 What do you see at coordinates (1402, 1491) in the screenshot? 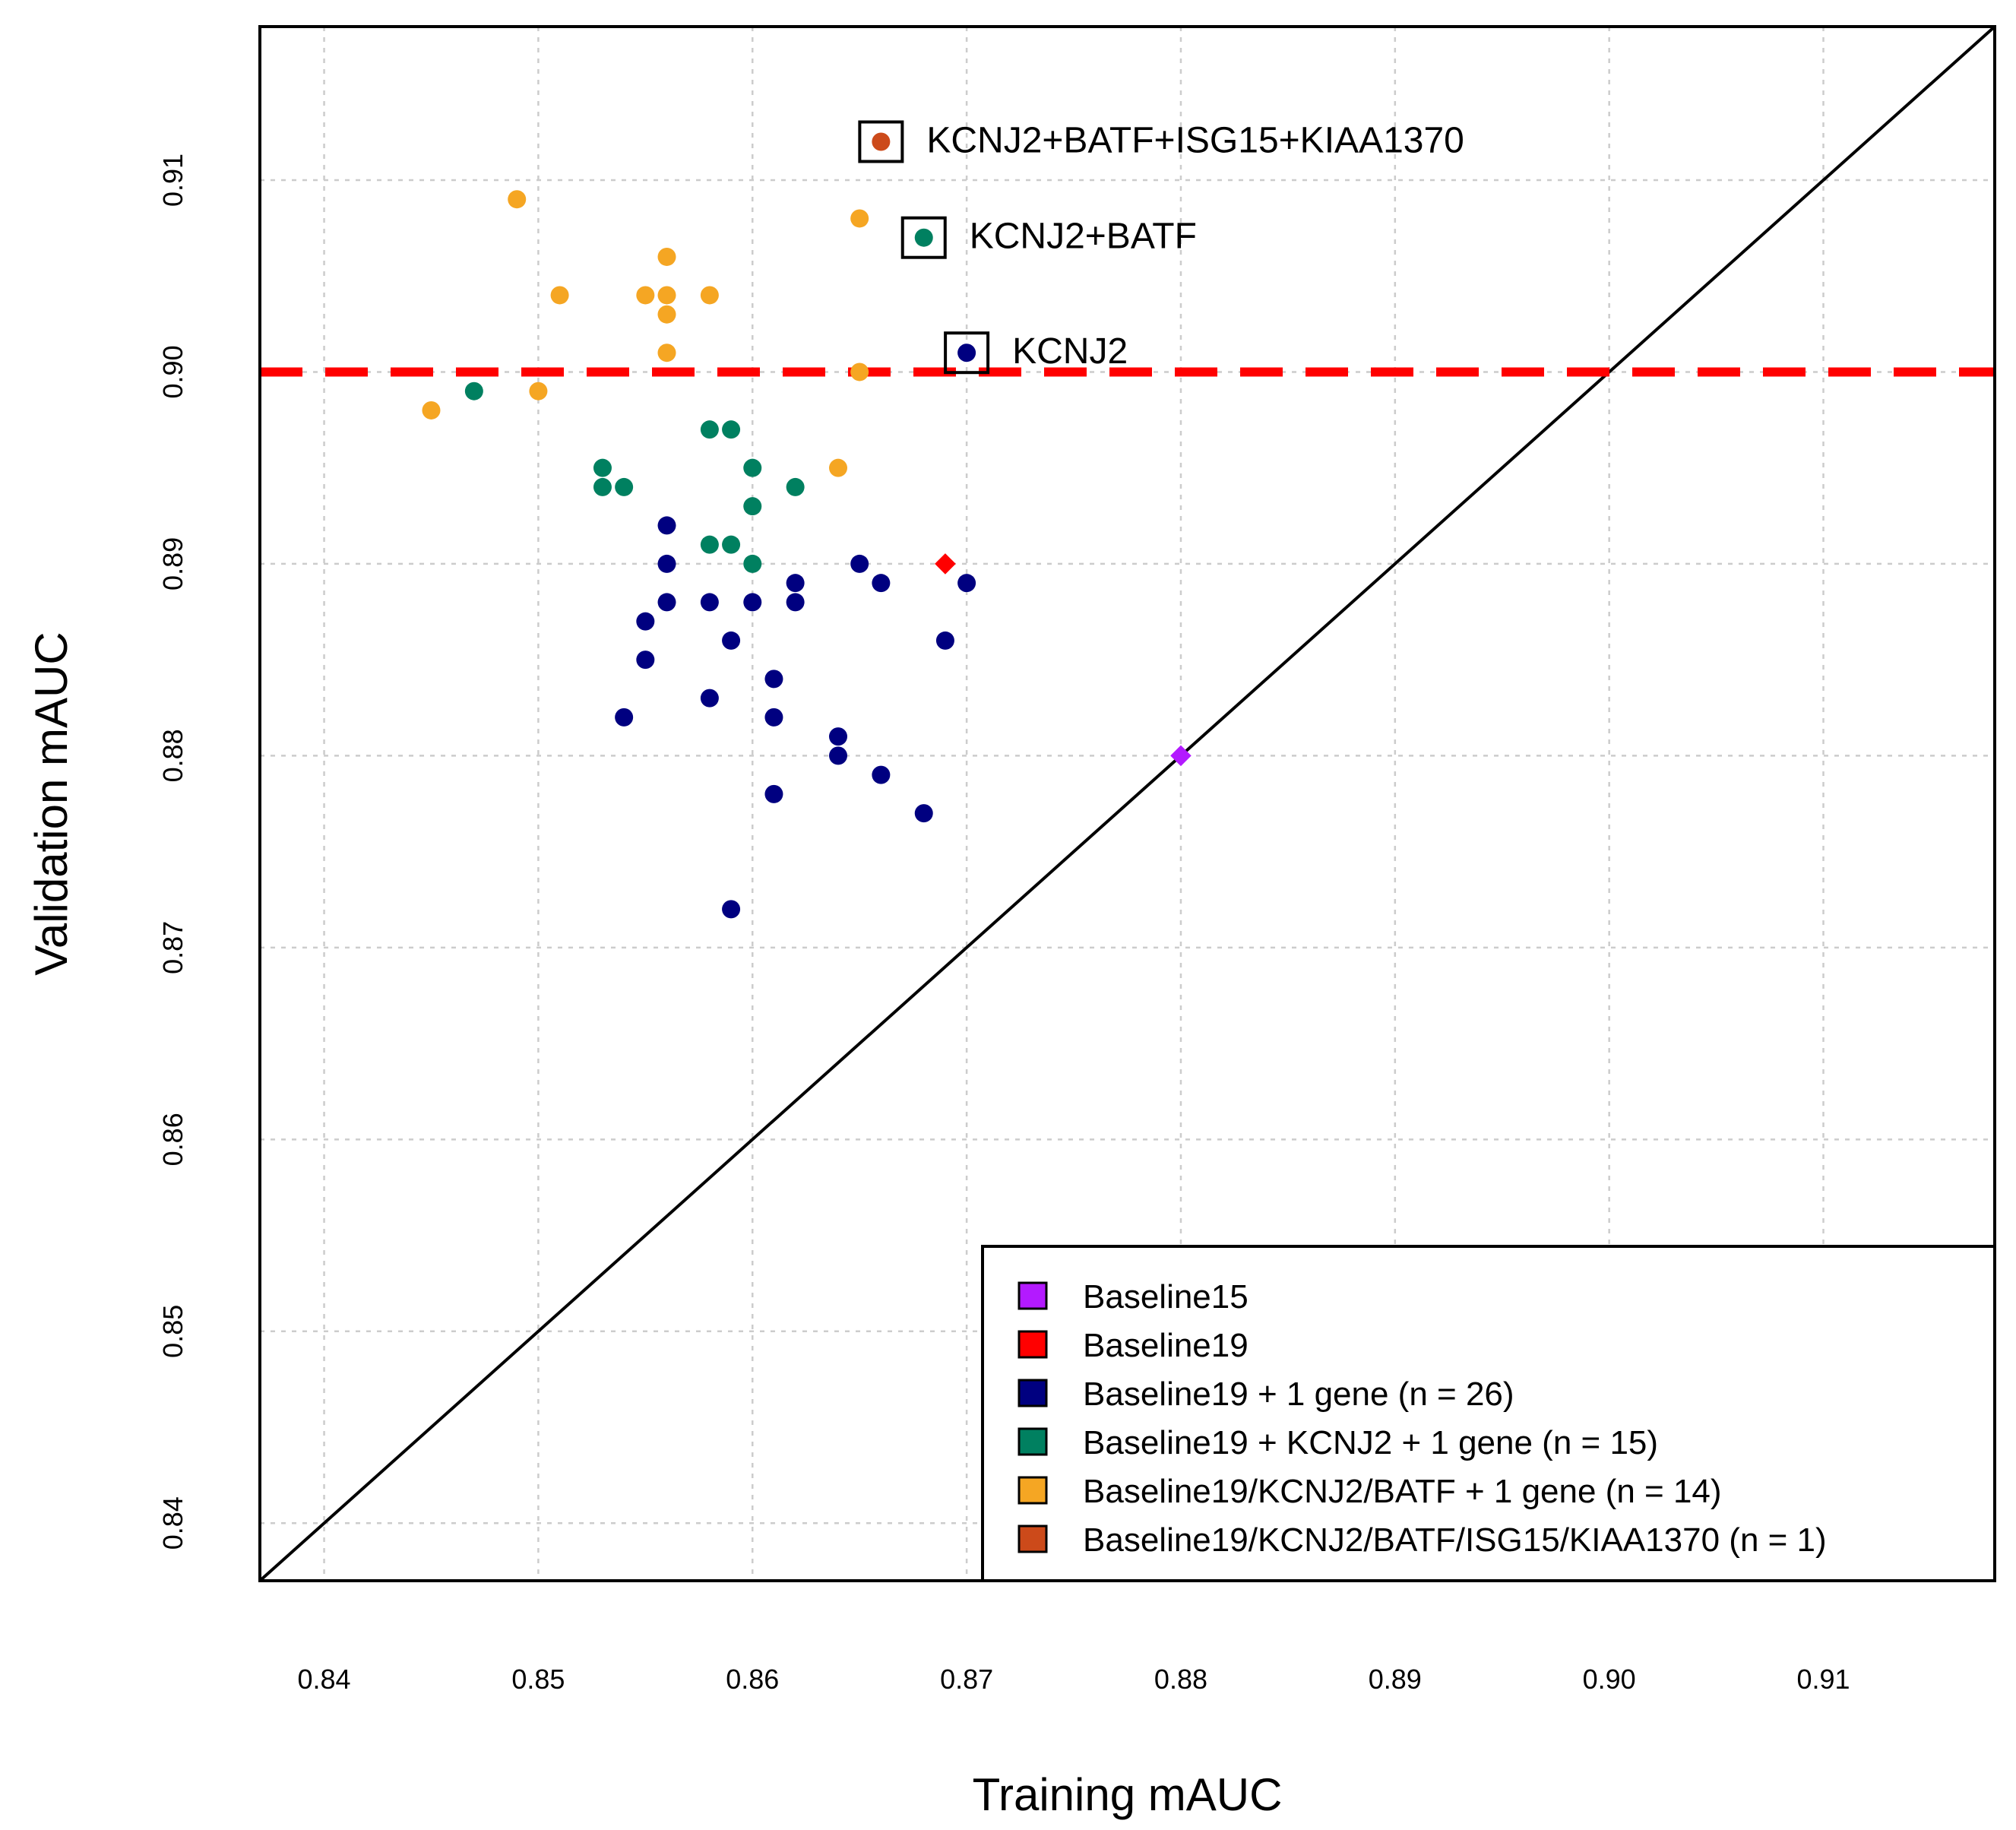
I see `legend-label: Baseline19/KCNJ2/BATF + 1 gene (n = 14)` at bounding box center [1402, 1491].